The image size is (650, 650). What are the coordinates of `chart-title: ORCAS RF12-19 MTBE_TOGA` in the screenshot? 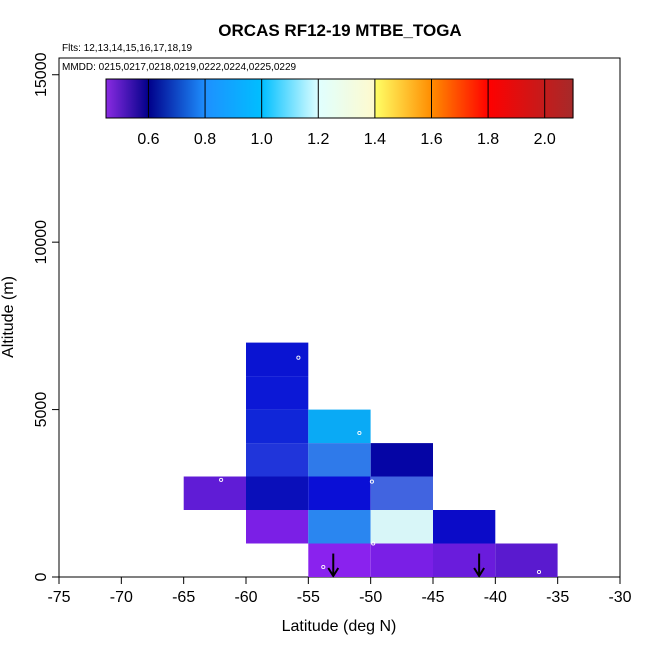 It's located at (339, 30).